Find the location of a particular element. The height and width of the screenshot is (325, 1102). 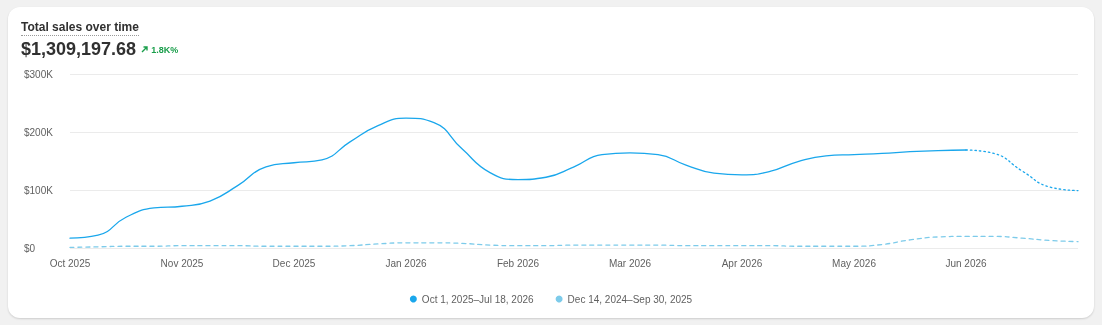

chart-title: Total sales over time is located at coordinates (80, 28).